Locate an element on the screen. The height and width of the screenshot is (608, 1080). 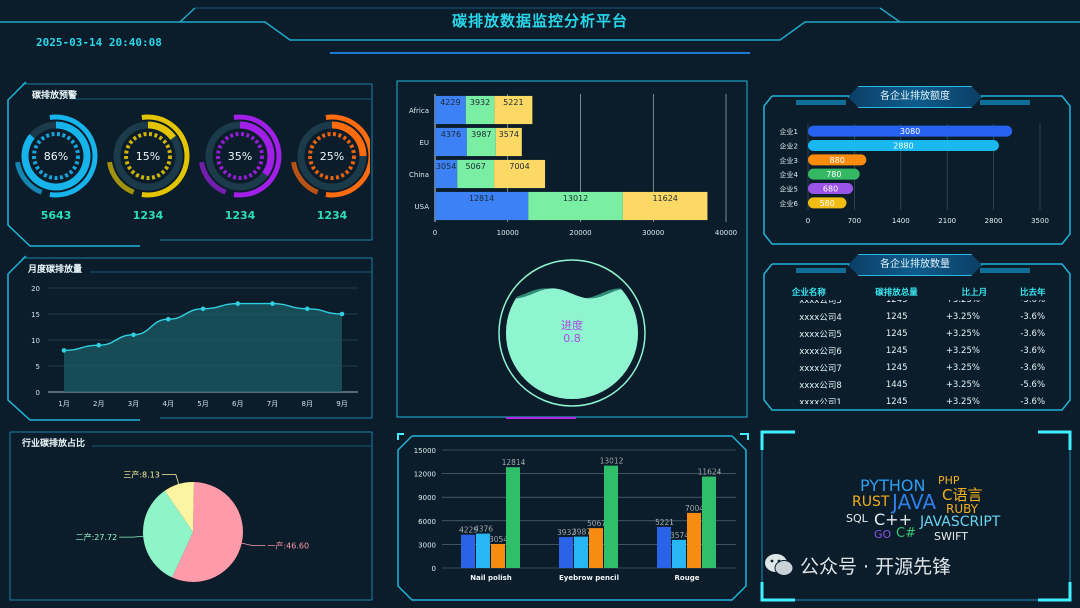
data-label: 780 is located at coordinates (833, 174).